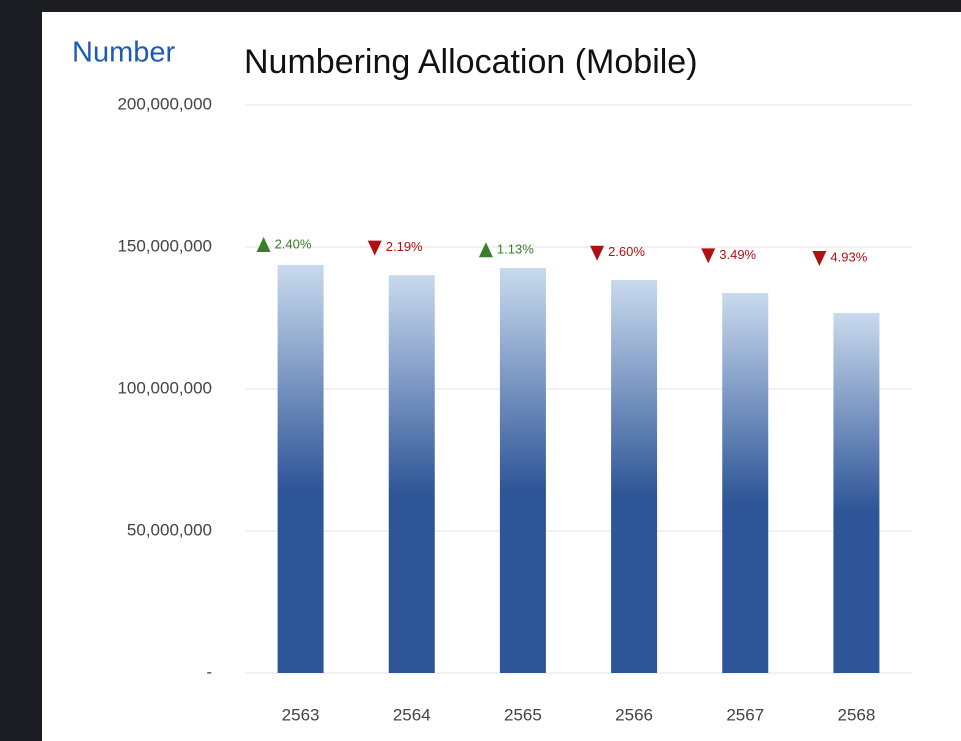 Image resolution: width=961 pixels, height=741 pixels. What do you see at coordinates (404, 246) in the screenshot?
I see `change-label: 2.19%` at bounding box center [404, 246].